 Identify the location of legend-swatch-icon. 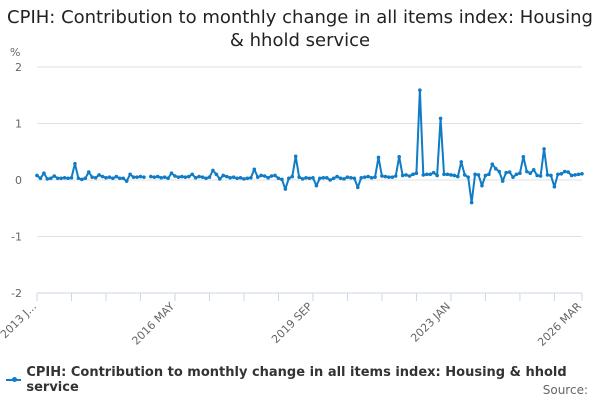
(14, 379).